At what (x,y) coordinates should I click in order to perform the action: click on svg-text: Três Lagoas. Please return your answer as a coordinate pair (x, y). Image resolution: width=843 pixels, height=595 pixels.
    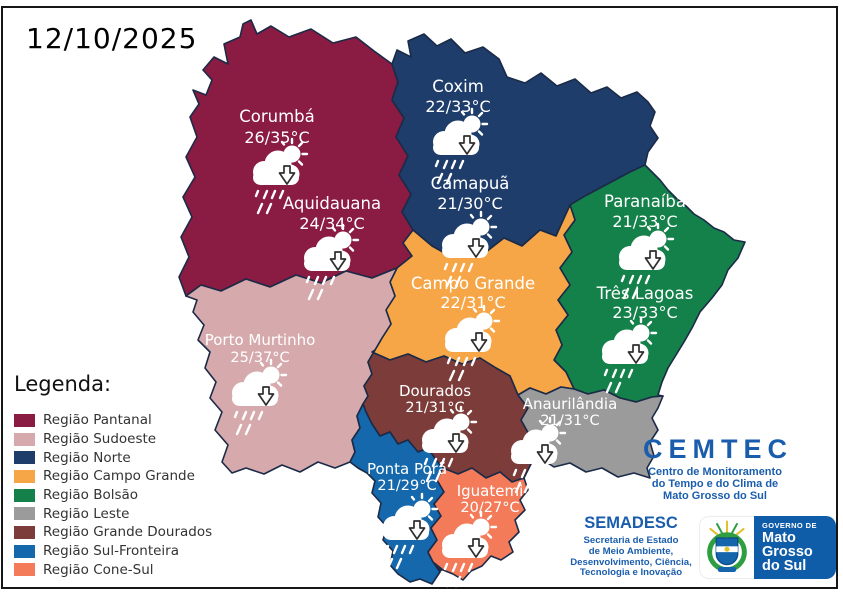
    Looking at the image, I should click on (645, 293).